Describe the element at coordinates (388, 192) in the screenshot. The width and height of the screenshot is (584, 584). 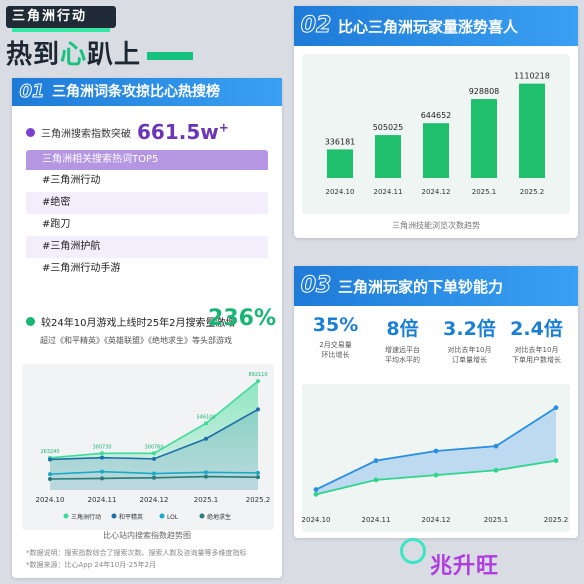
I see `x-tick-label: 2024.11` at that location.